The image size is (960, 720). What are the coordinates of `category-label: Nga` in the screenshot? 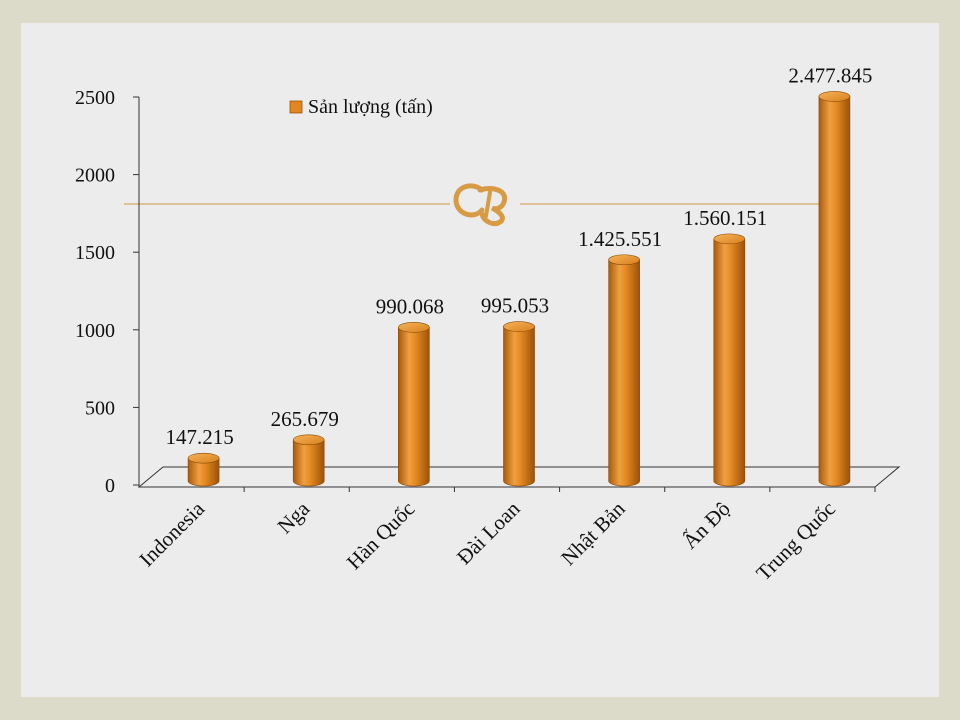 It's located at (294, 517).